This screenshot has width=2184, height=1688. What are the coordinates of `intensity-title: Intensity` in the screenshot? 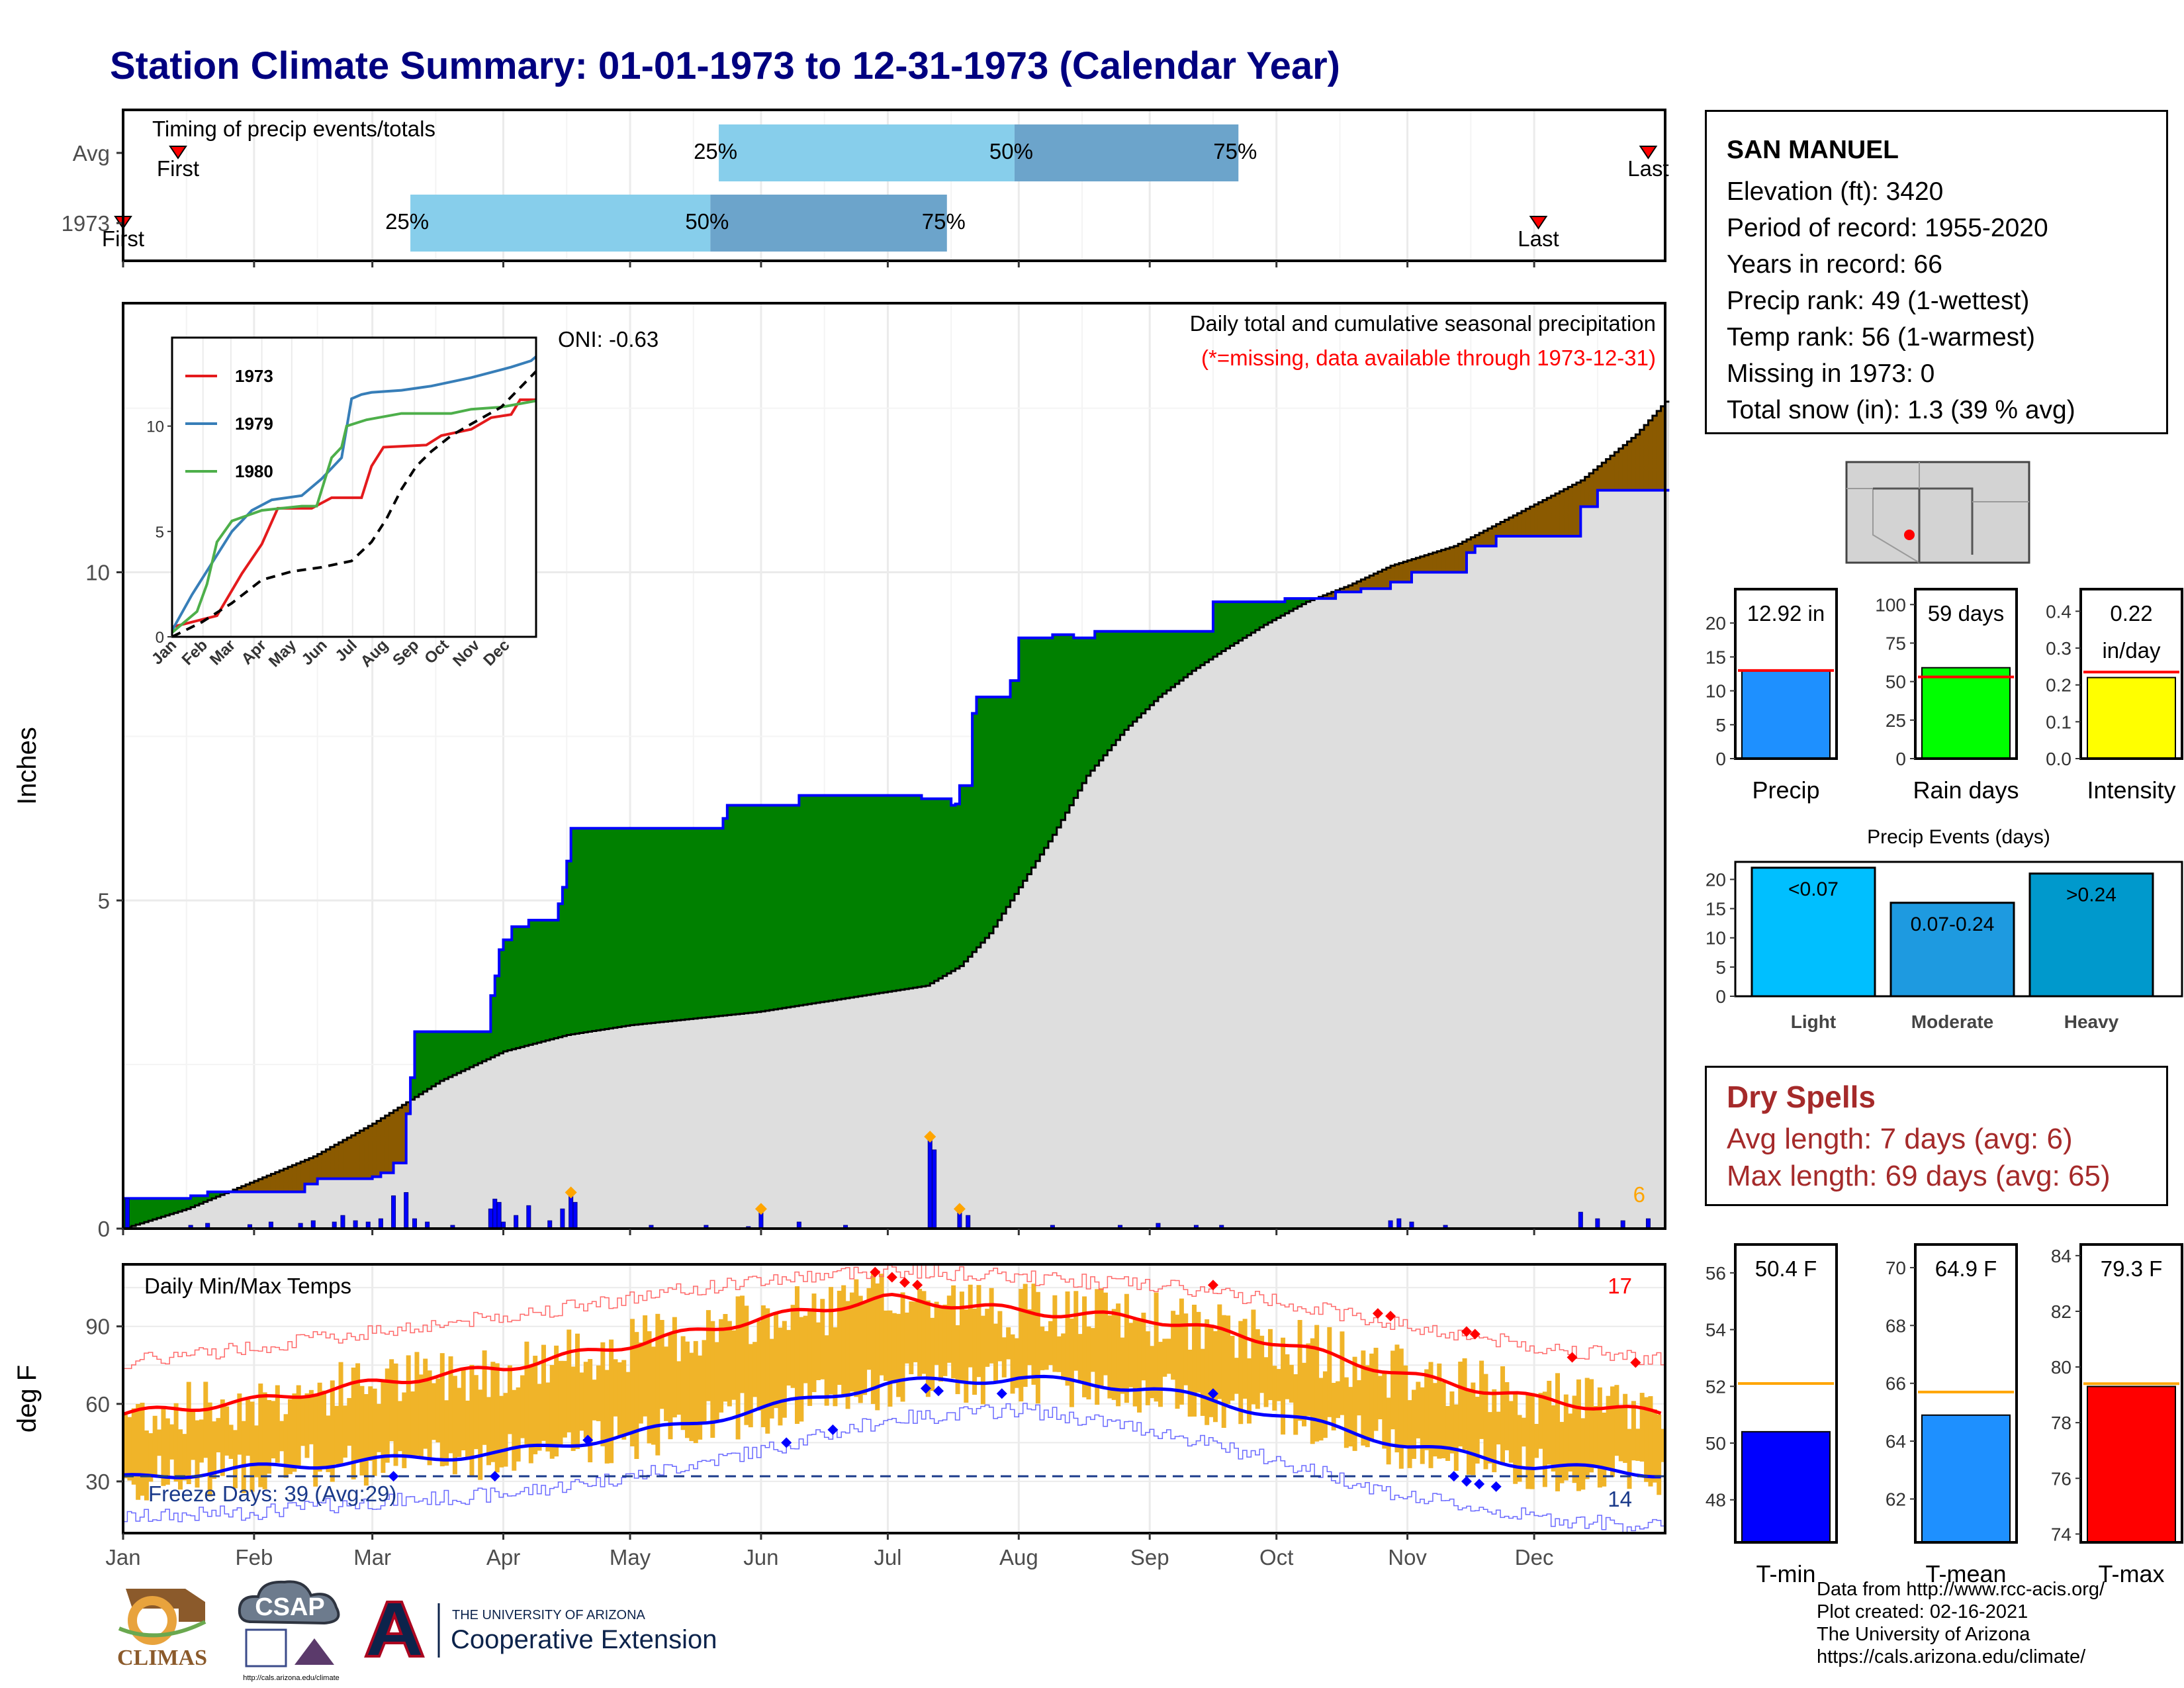 It's located at (2131, 790).